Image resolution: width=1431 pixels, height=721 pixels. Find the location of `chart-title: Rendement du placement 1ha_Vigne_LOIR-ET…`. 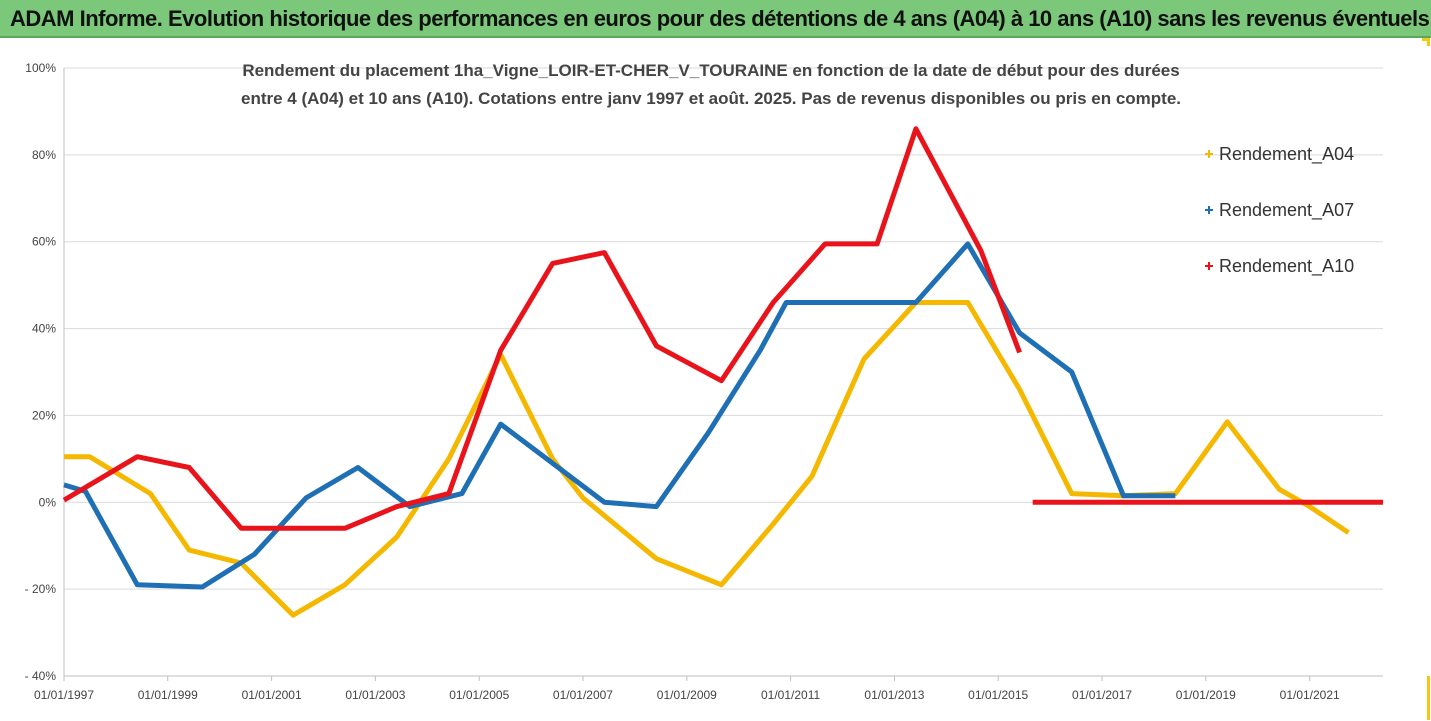

chart-title: Rendement du placement 1ha_Vigne_LOIR-ET… is located at coordinates (711, 84).